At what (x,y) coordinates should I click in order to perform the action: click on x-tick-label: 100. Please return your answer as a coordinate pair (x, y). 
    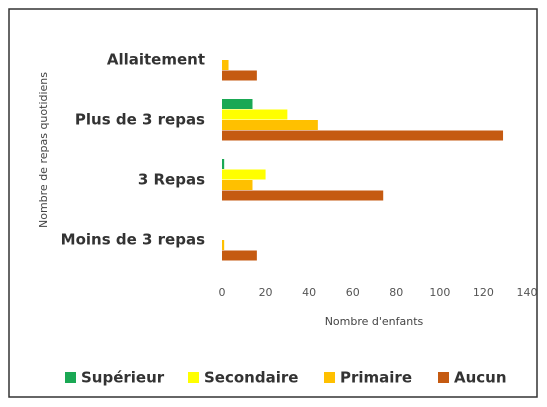
    Looking at the image, I should click on (439, 292).